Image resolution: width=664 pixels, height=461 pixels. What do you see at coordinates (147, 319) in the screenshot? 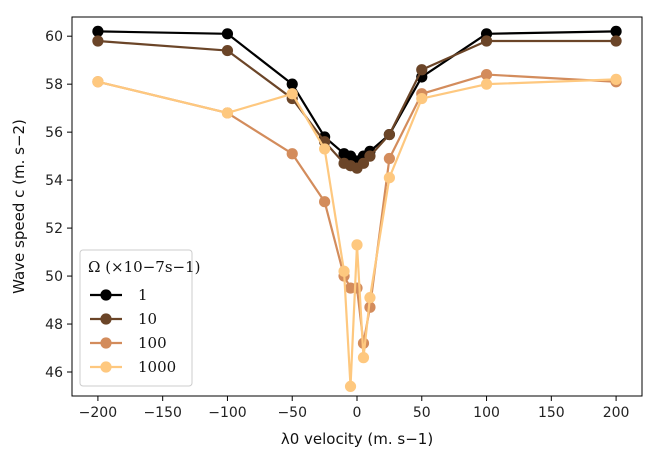
I see `legend-label: 10` at bounding box center [147, 319].